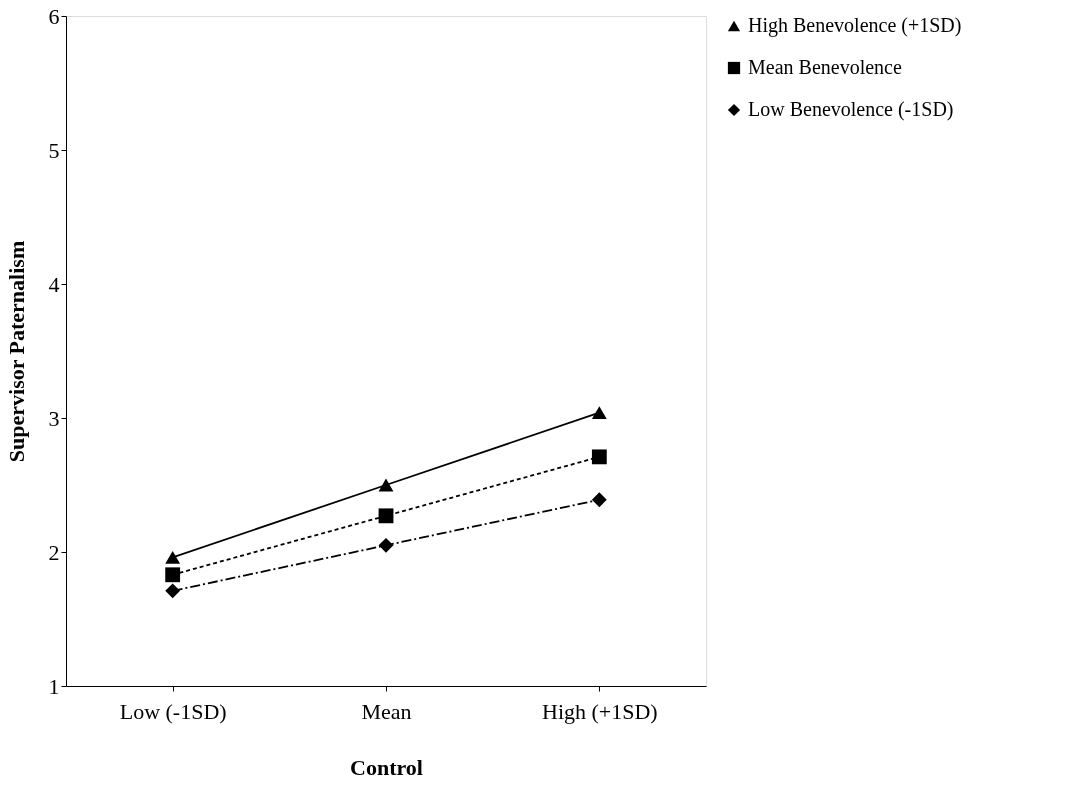  What do you see at coordinates (855, 25) in the screenshot?
I see `legend-label: High Benevolence (+1SD)` at bounding box center [855, 25].